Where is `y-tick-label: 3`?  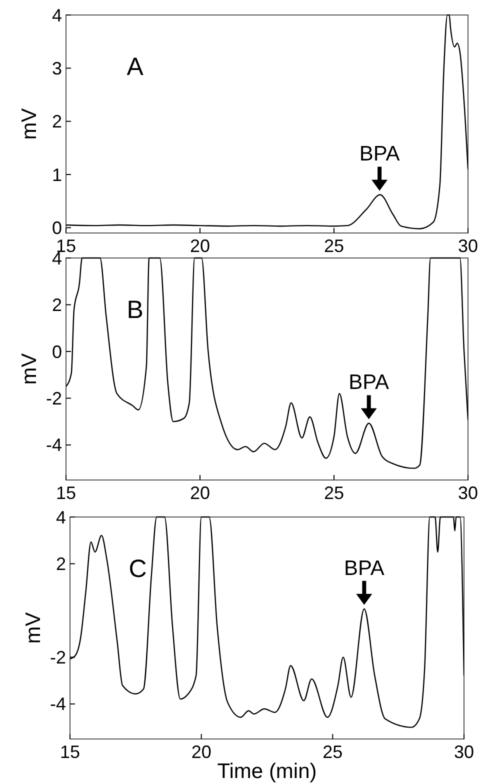
y-tick-label: 3 is located at coordinates (57, 68).